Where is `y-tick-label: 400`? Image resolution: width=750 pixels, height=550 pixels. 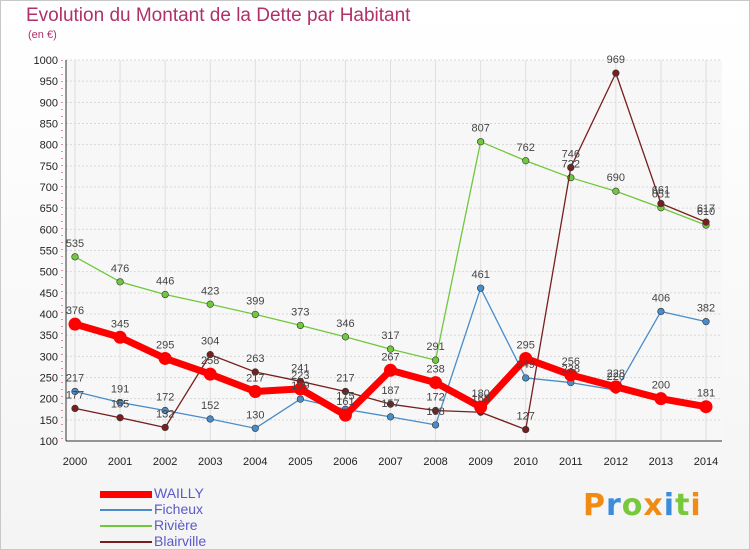
y-tick-label: 400 is located at coordinates (49, 315).